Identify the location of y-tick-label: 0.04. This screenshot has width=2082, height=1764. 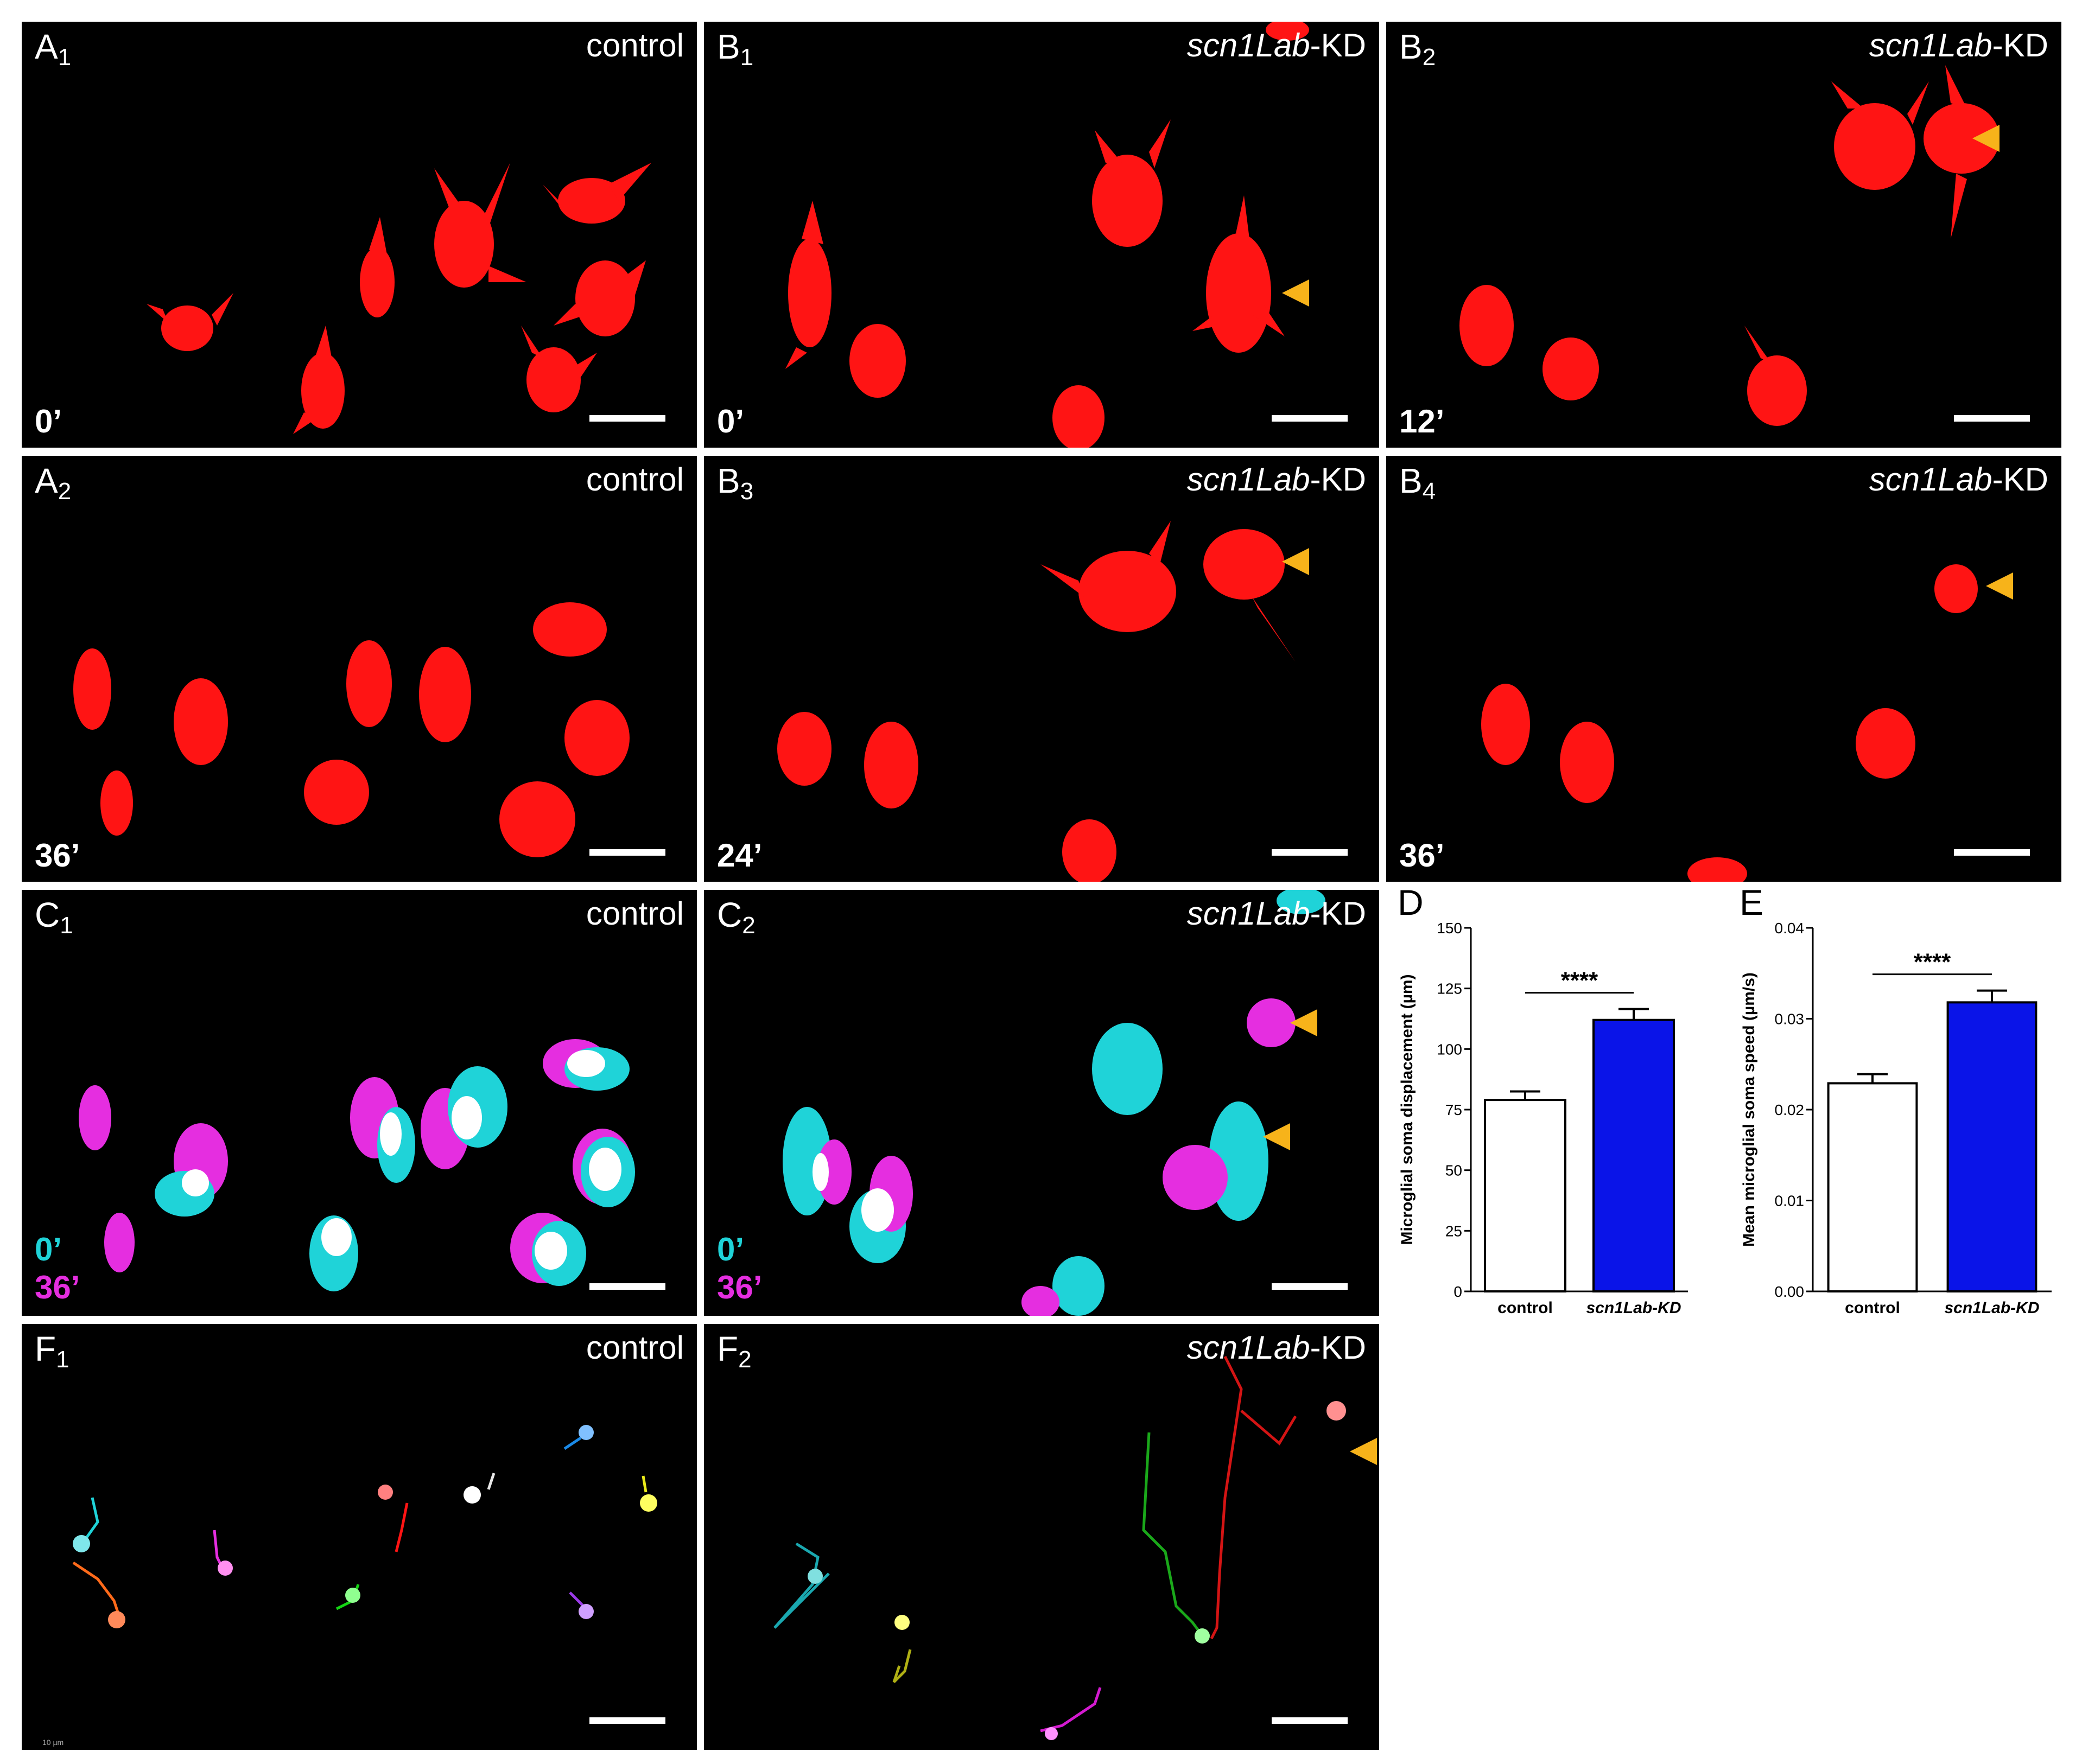
(1790, 929).